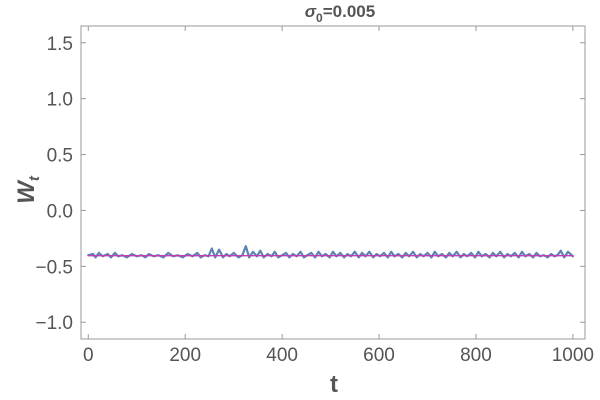 The height and width of the screenshot is (400, 600). What do you see at coordinates (34, 178) in the screenshot?
I see `y-axis-title-subscript: t` at bounding box center [34, 178].